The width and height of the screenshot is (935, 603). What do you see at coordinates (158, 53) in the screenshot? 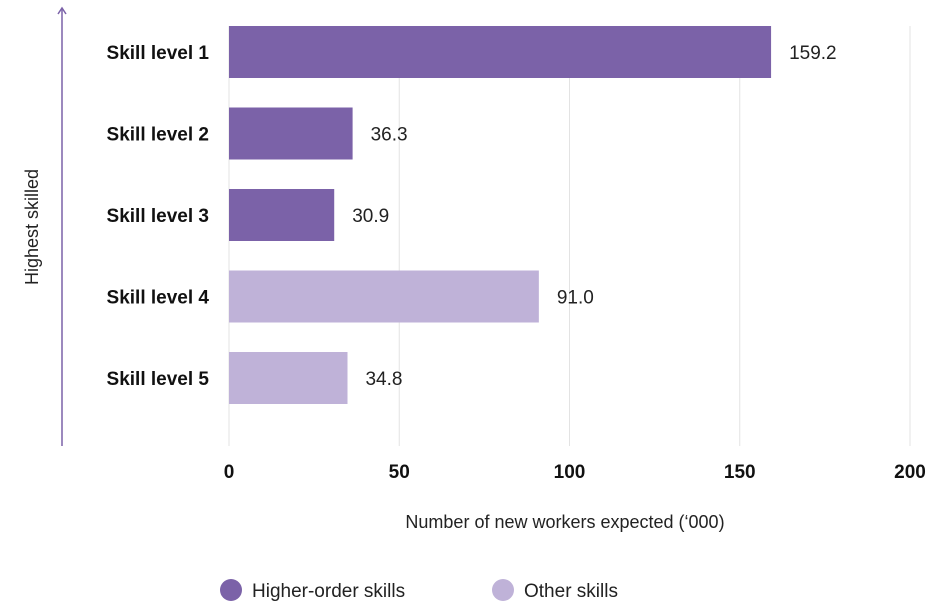
I see `category-label: Skill level 1` at bounding box center [158, 53].